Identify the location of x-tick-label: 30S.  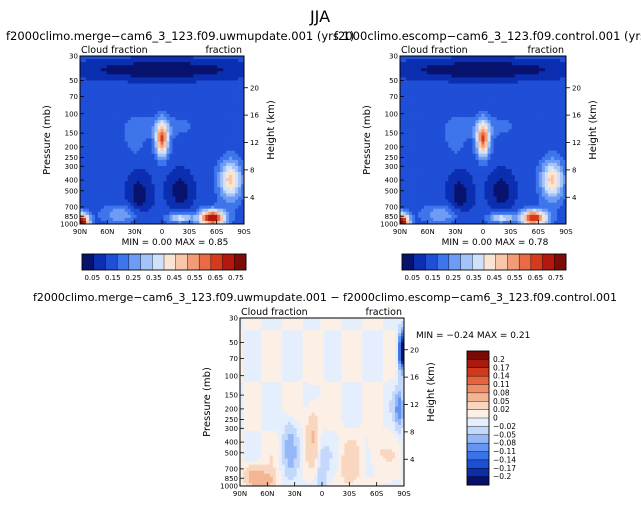
(190, 232).